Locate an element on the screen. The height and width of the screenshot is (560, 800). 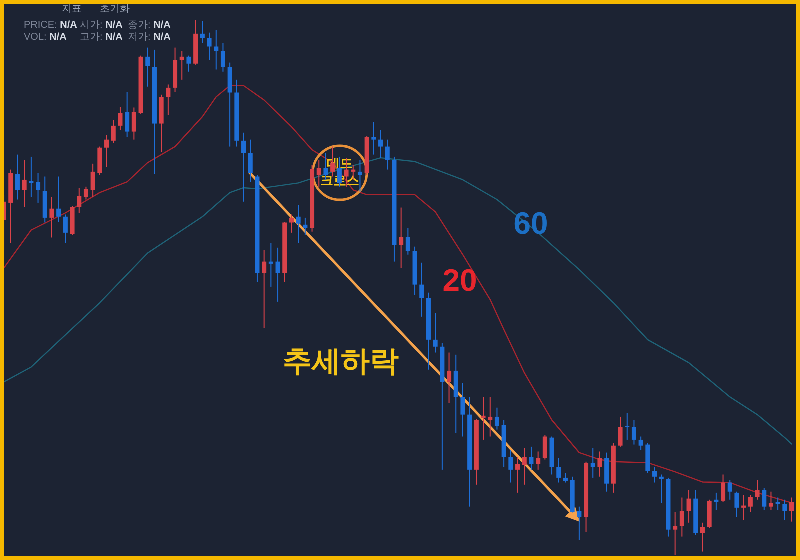
annotation: 종가: N/A is located at coordinates (149, 25).